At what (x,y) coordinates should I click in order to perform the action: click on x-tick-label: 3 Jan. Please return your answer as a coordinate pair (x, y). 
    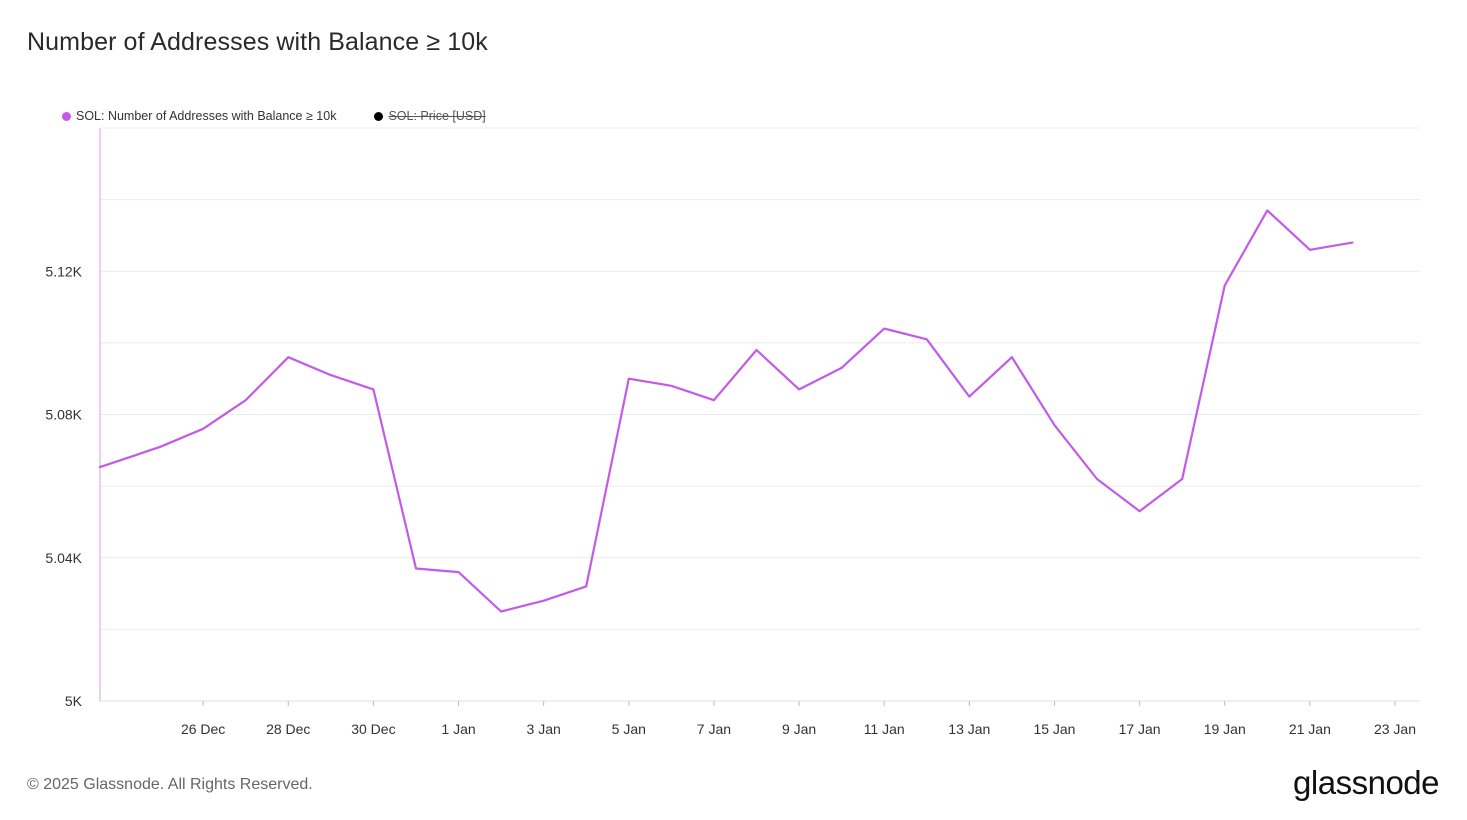
    Looking at the image, I should click on (544, 729).